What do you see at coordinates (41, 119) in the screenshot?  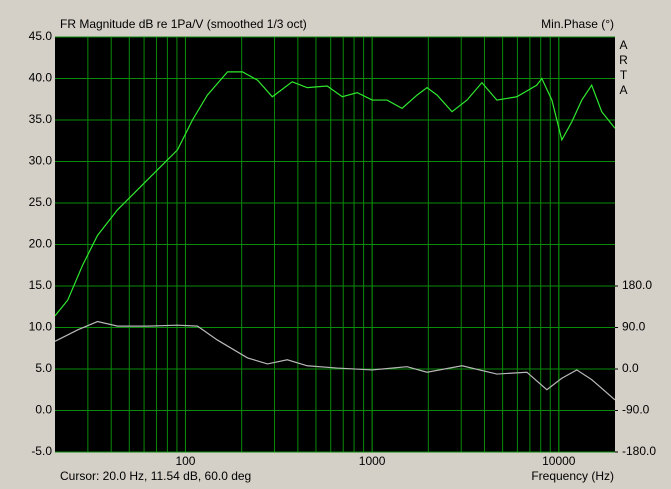 I see `y-tick-label: 35.0` at bounding box center [41, 119].